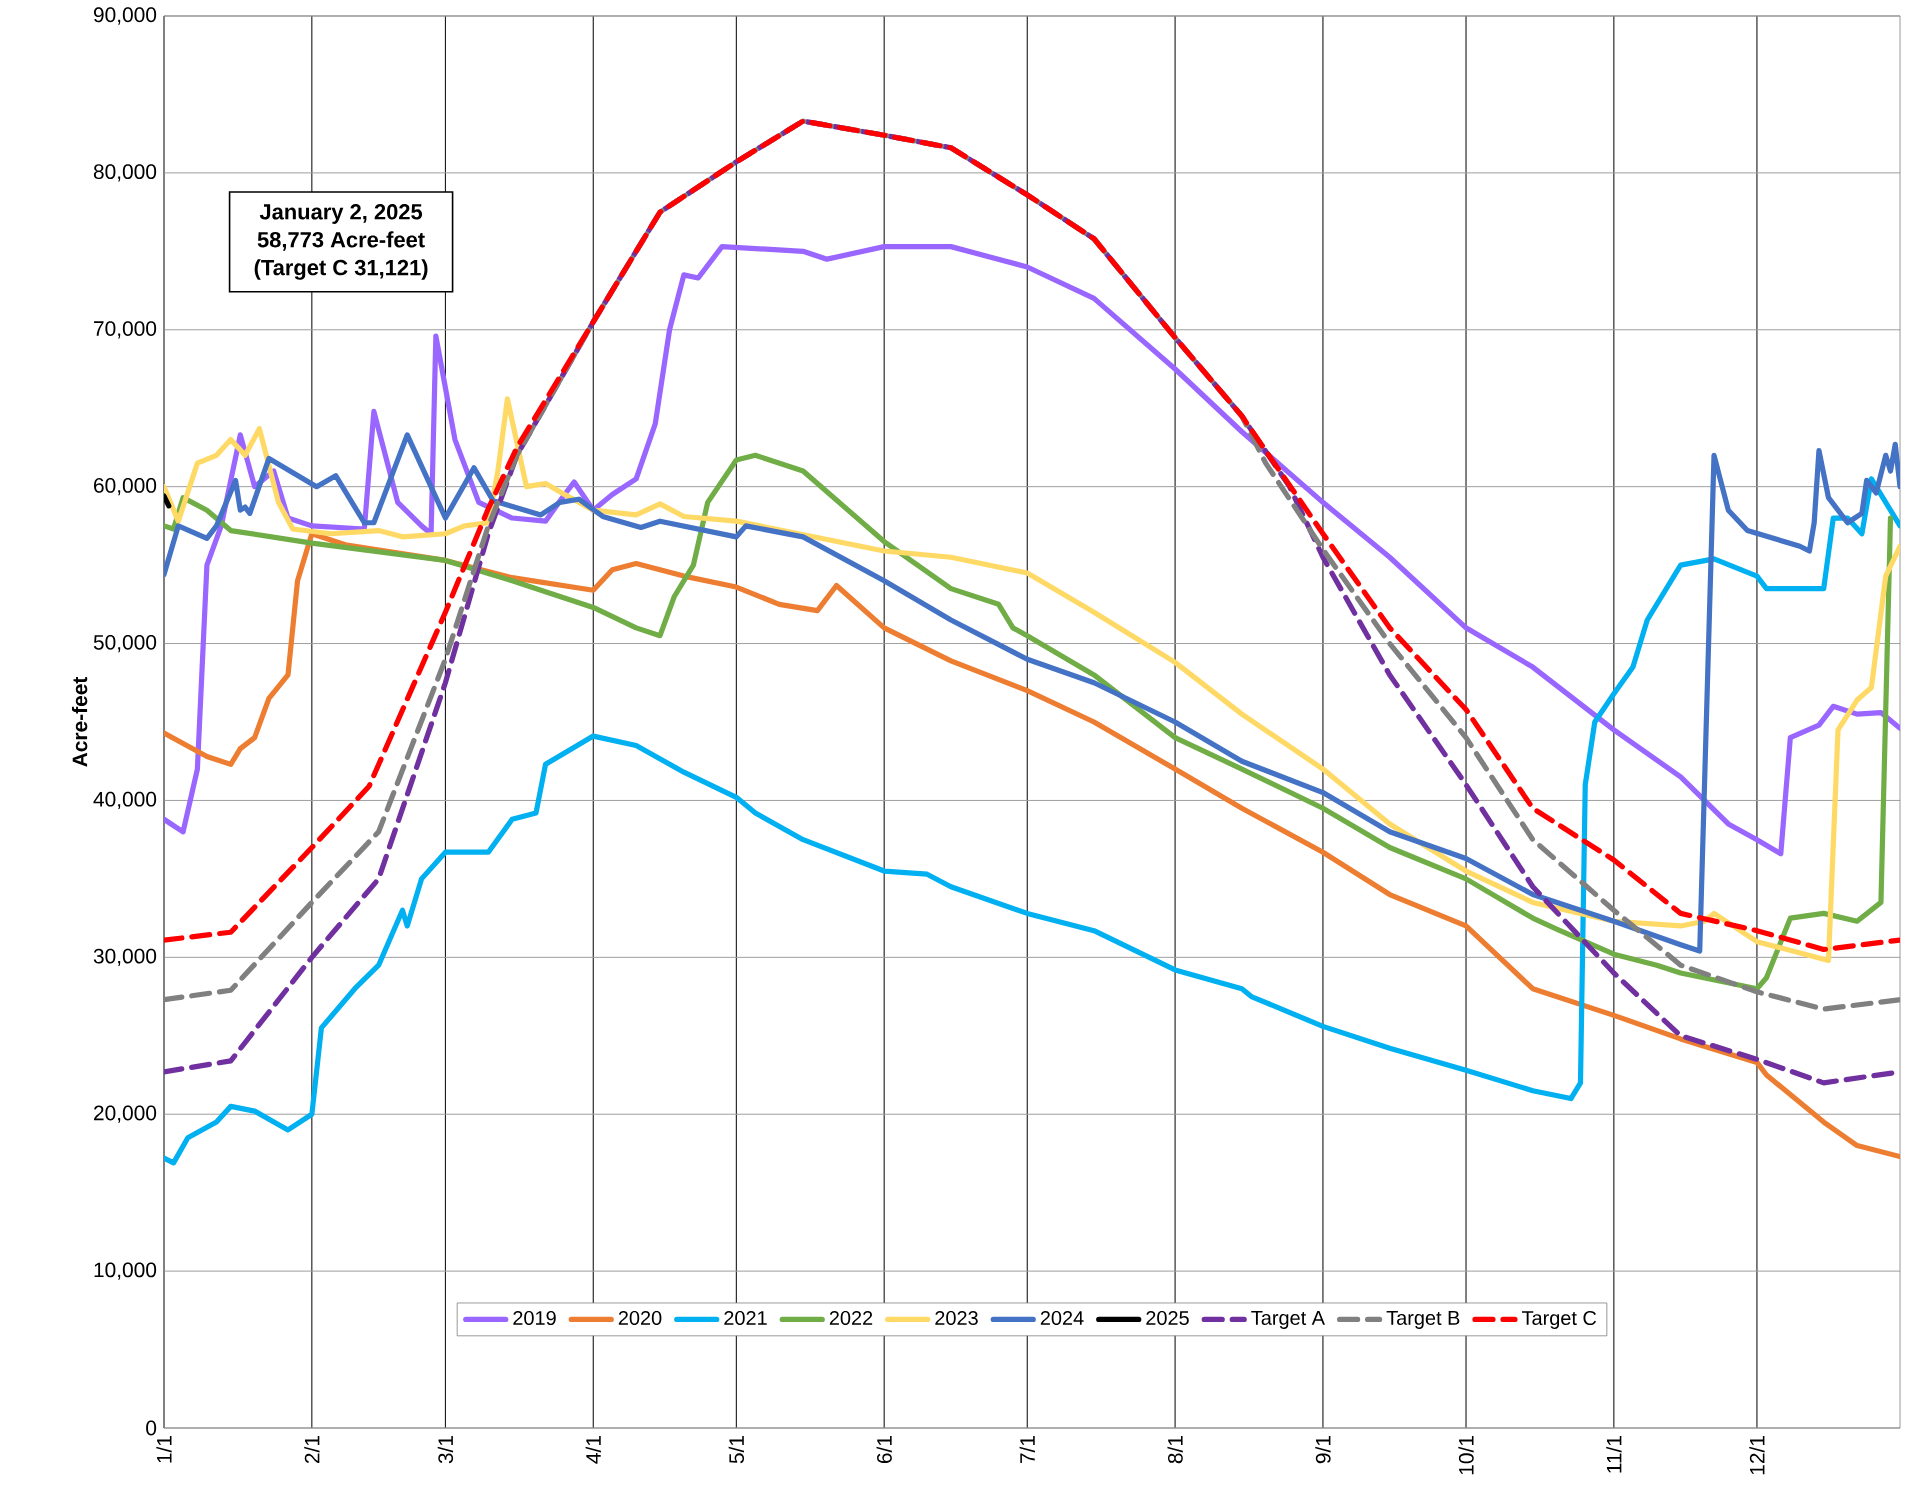  What do you see at coordinates (1757, 1455) in the screenshot?
I see `x-tick-label: 12/1` at bounding box center [1757, 1455].